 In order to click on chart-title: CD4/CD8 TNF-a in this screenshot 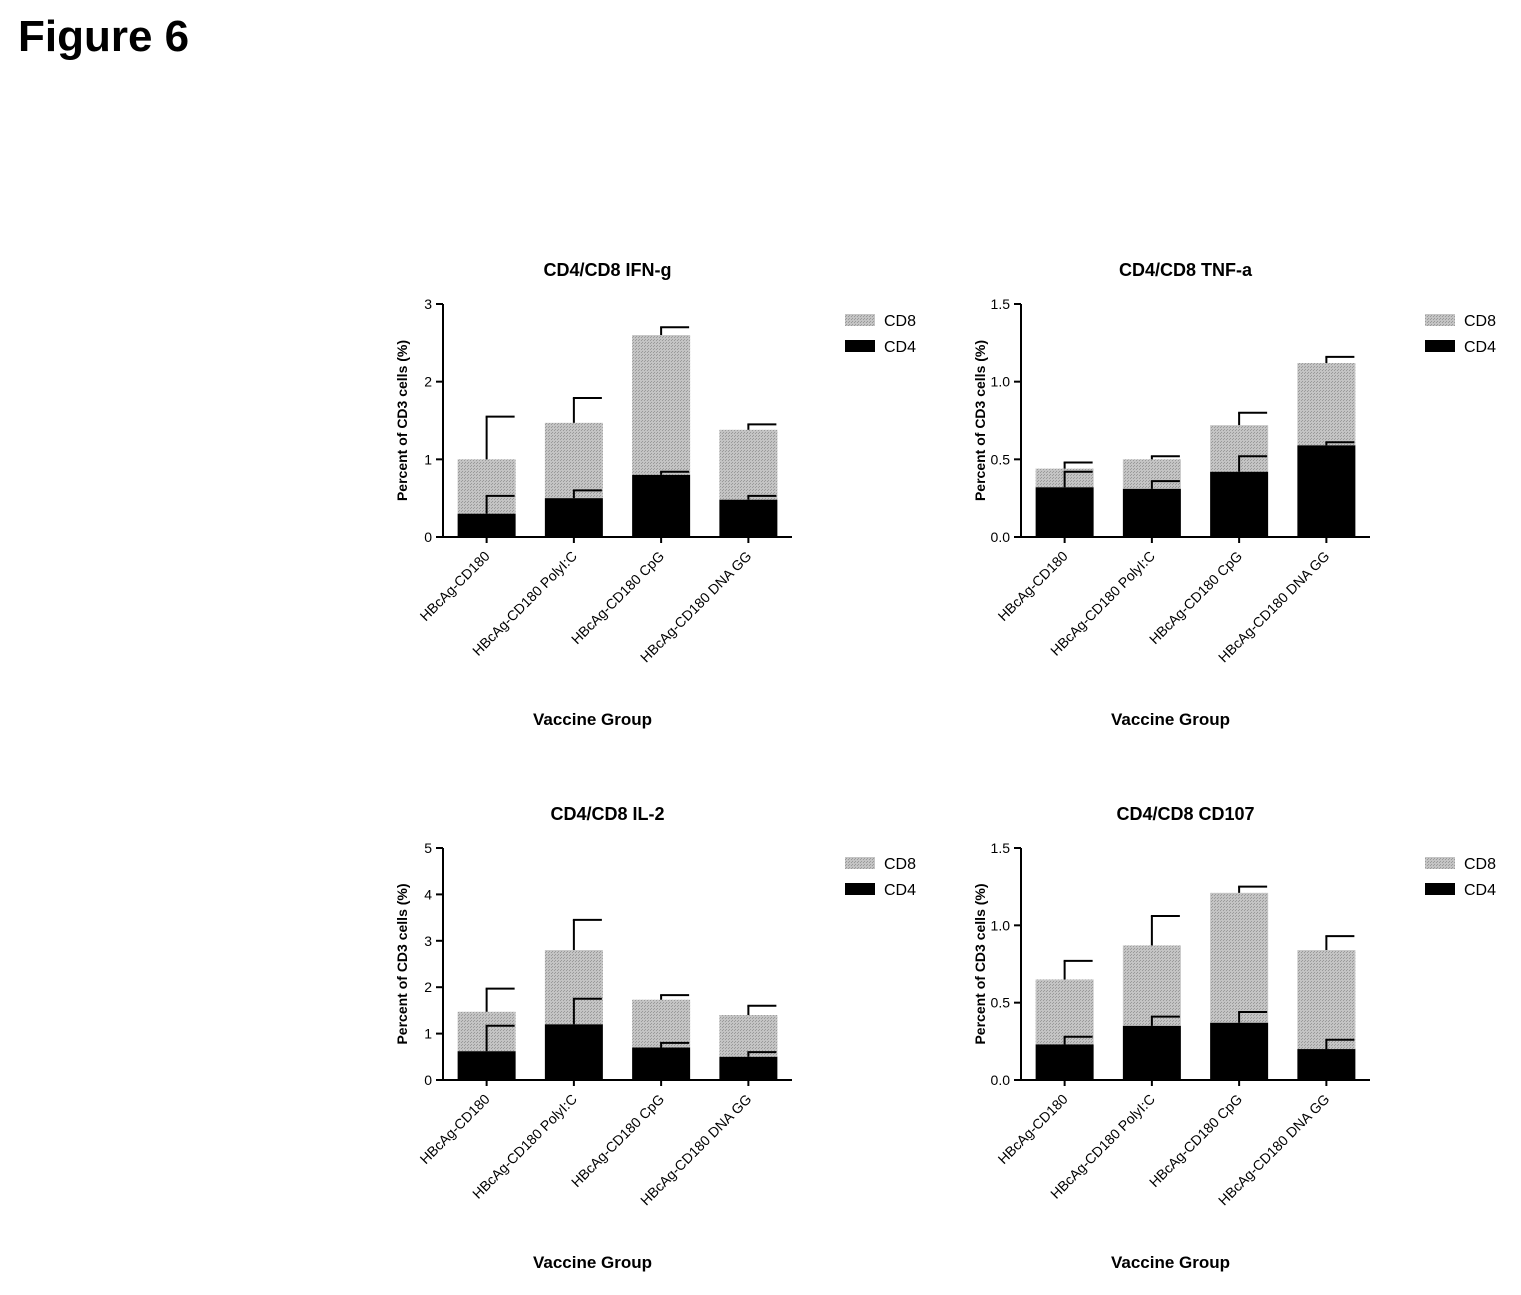, I will do `click(1186, 270)`.